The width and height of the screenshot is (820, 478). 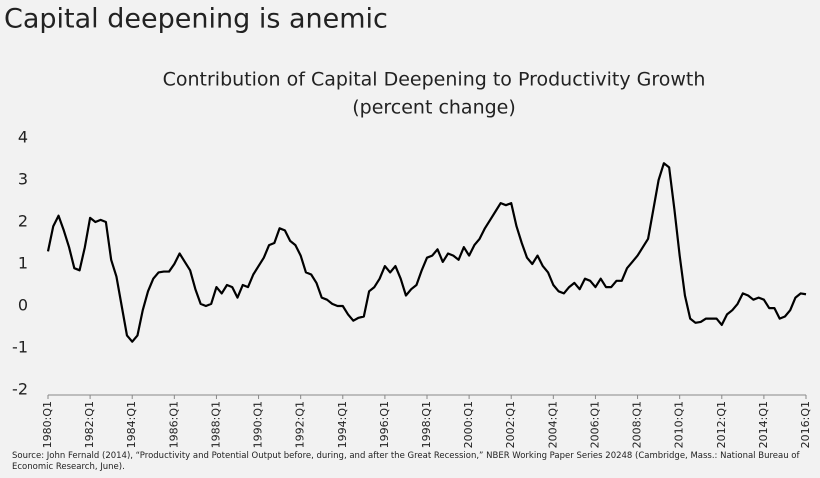 What do you see at coordinates (721, 424) in the screenshot?
I see `x-tick-label: 2012:Q1` at bounding box center [721, 424].